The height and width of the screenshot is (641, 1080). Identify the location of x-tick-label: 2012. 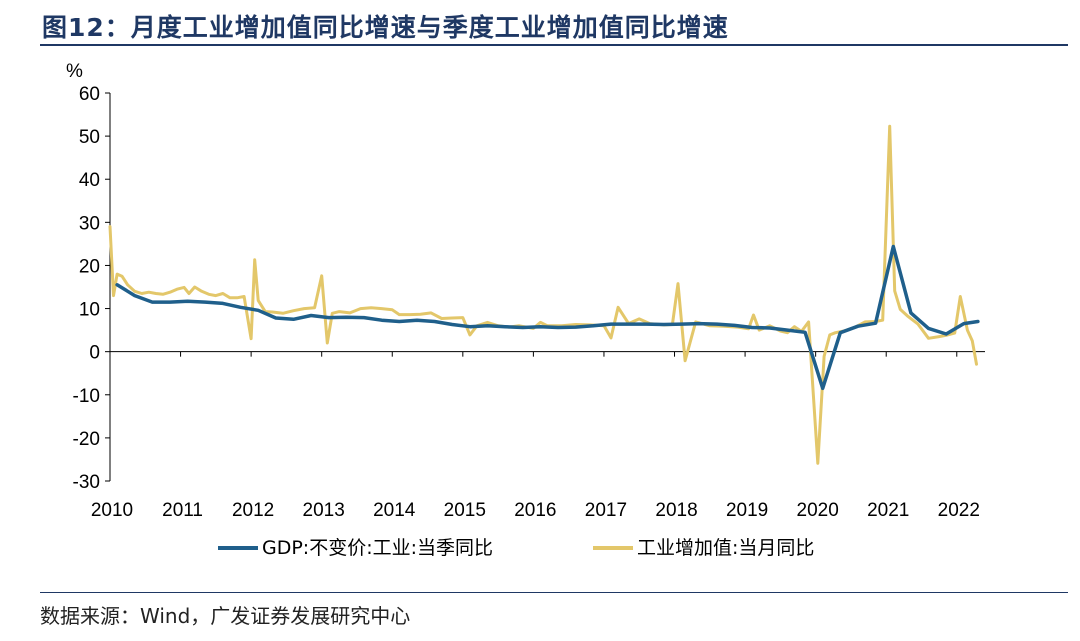
(253, 510).